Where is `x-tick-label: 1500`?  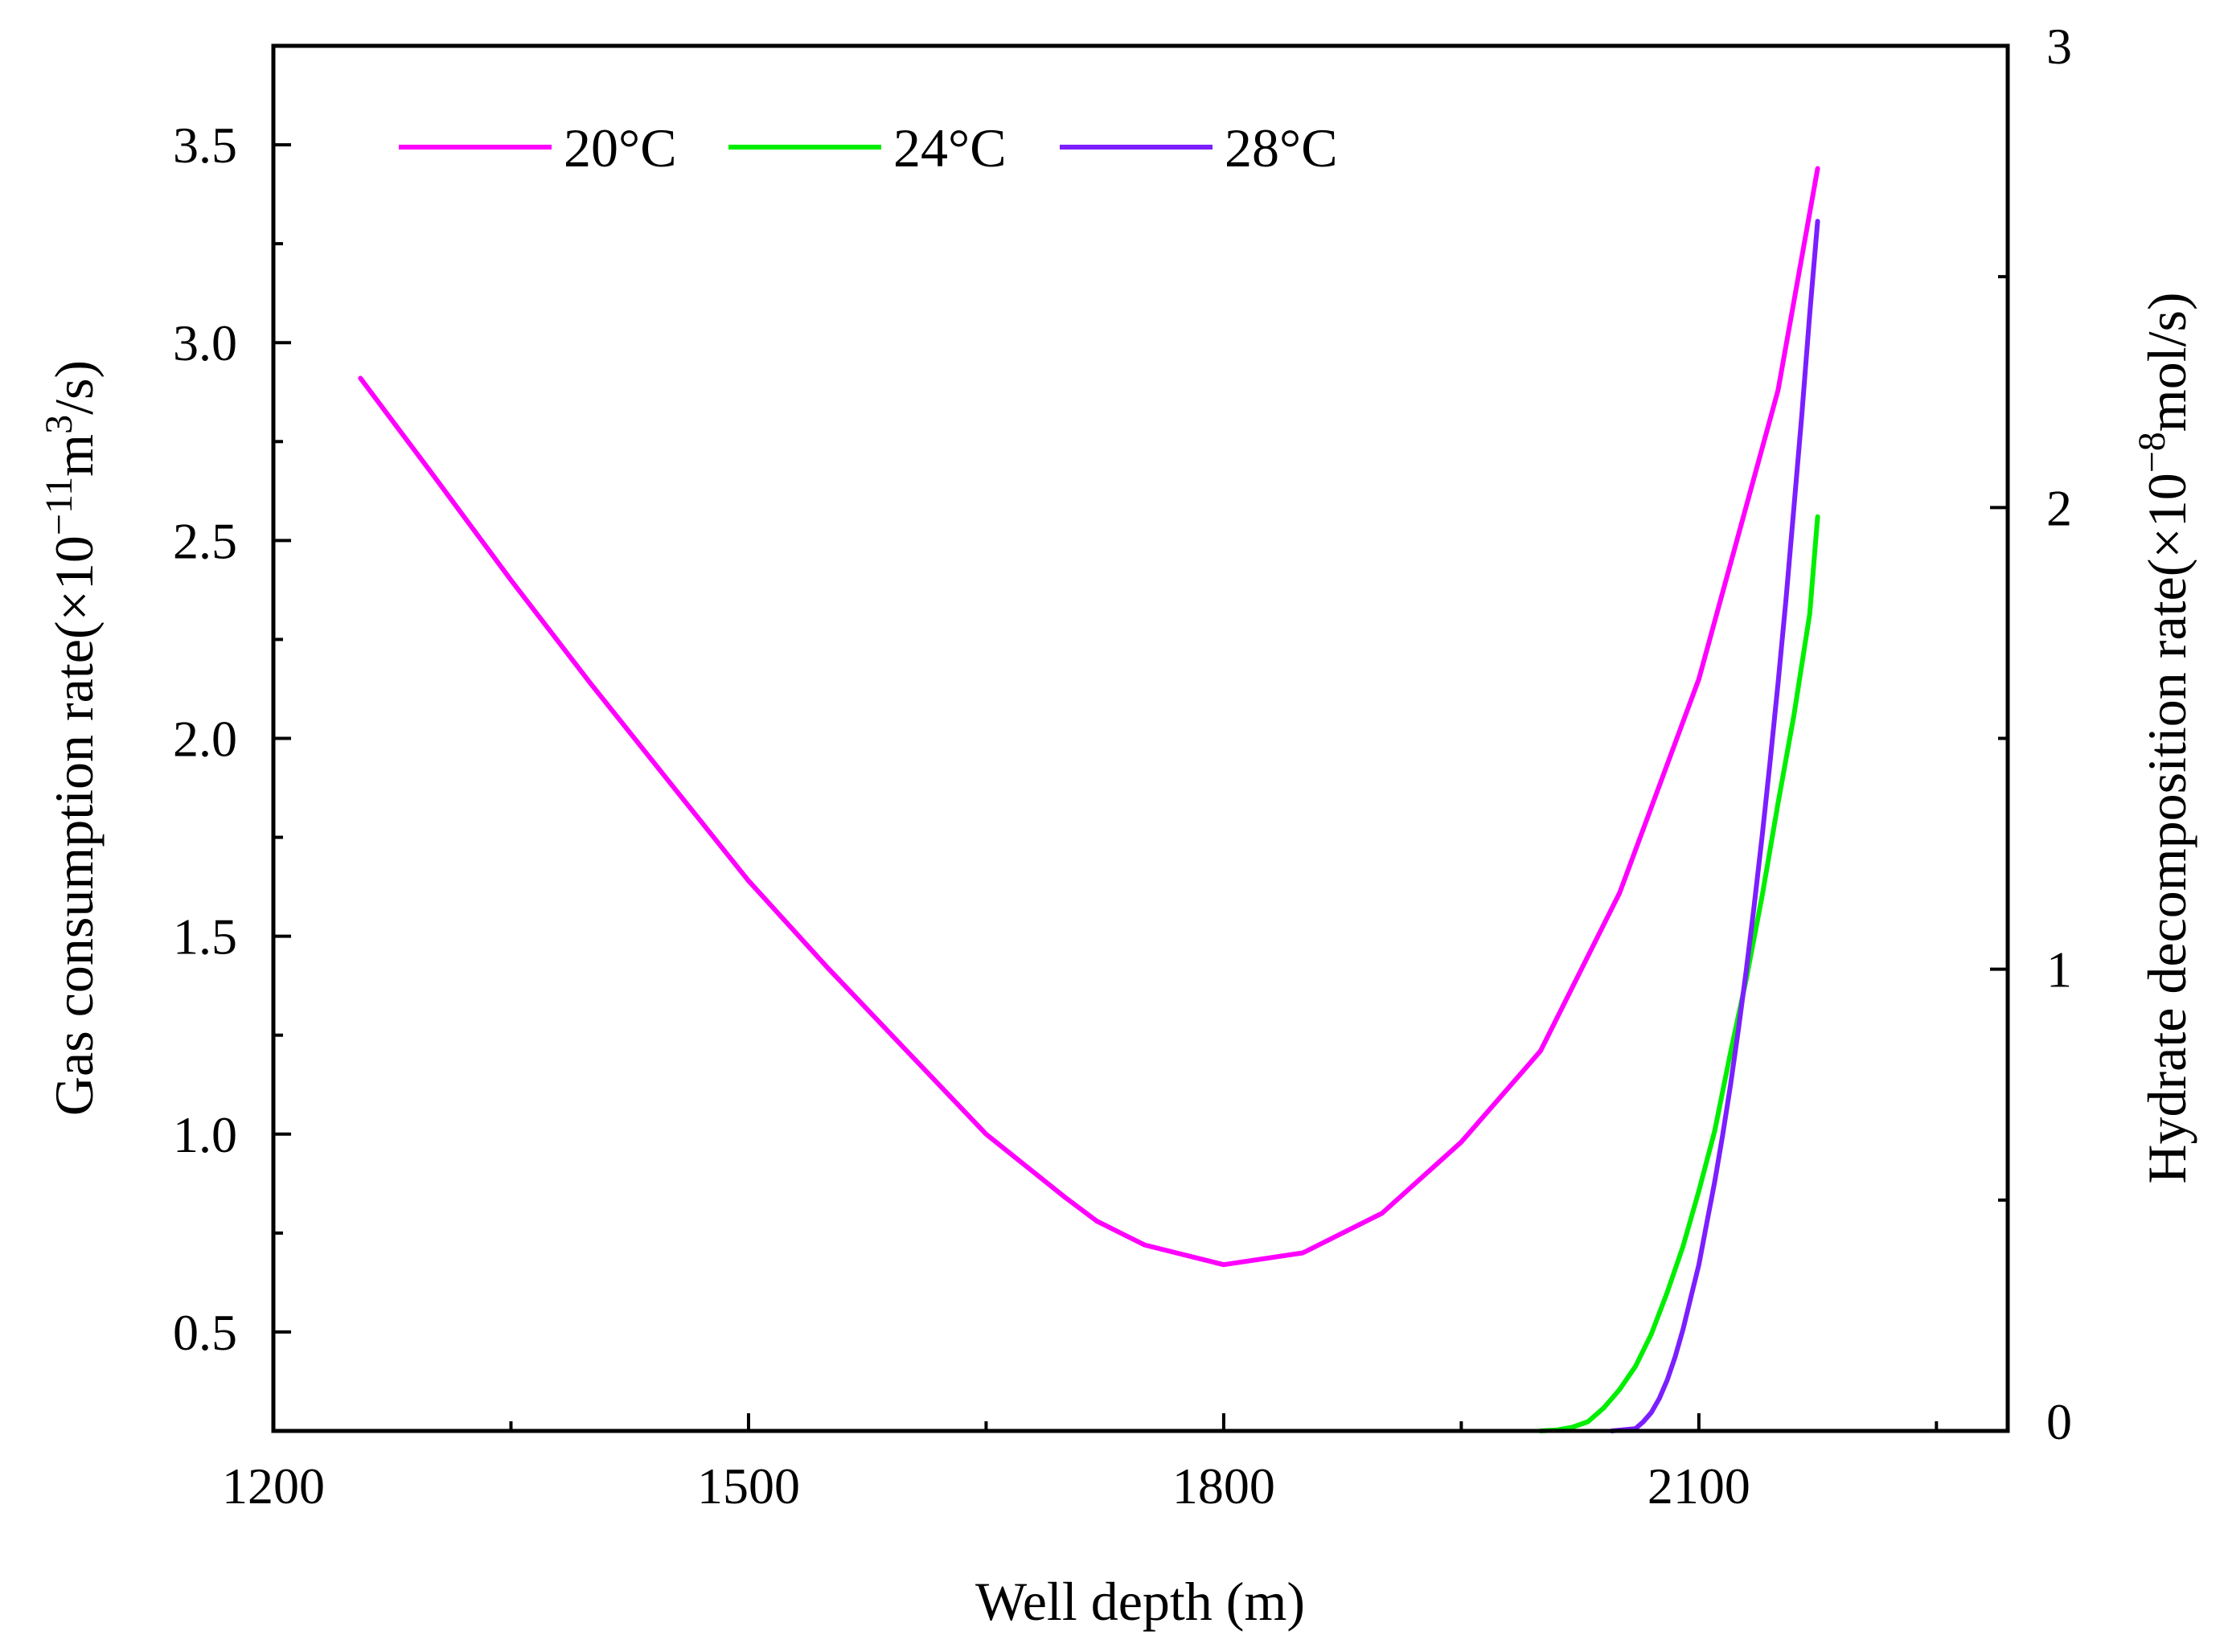 x-tick-label: 1500 is located at coordinates (748, 1486).